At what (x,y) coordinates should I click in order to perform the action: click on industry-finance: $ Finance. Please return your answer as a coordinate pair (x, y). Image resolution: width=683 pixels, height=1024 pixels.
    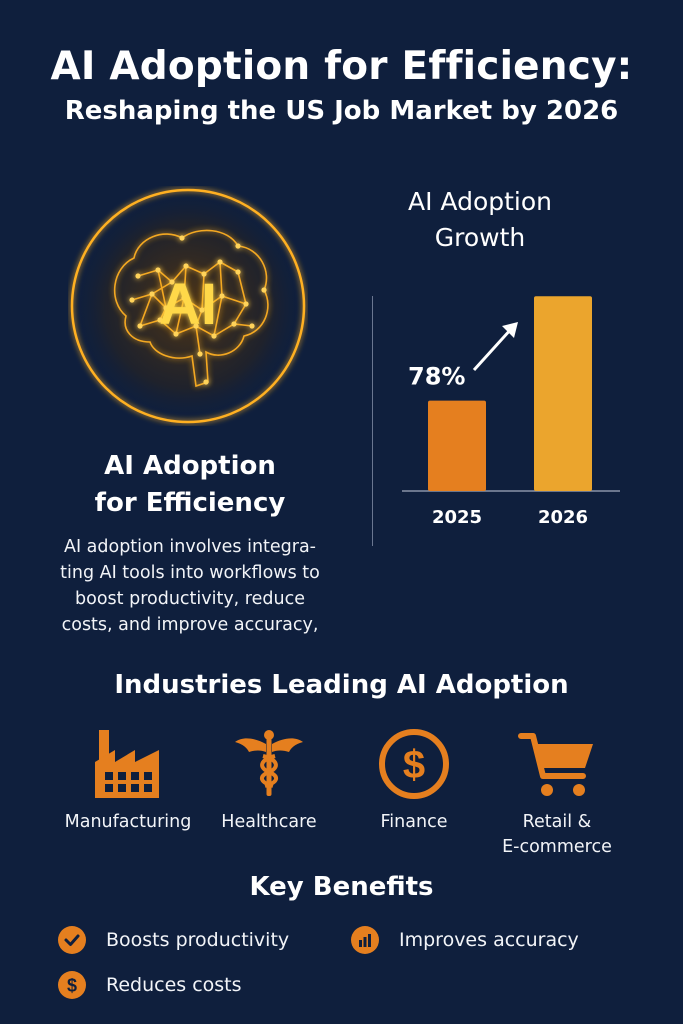
    Looking at the image, I should click on (414, 781).